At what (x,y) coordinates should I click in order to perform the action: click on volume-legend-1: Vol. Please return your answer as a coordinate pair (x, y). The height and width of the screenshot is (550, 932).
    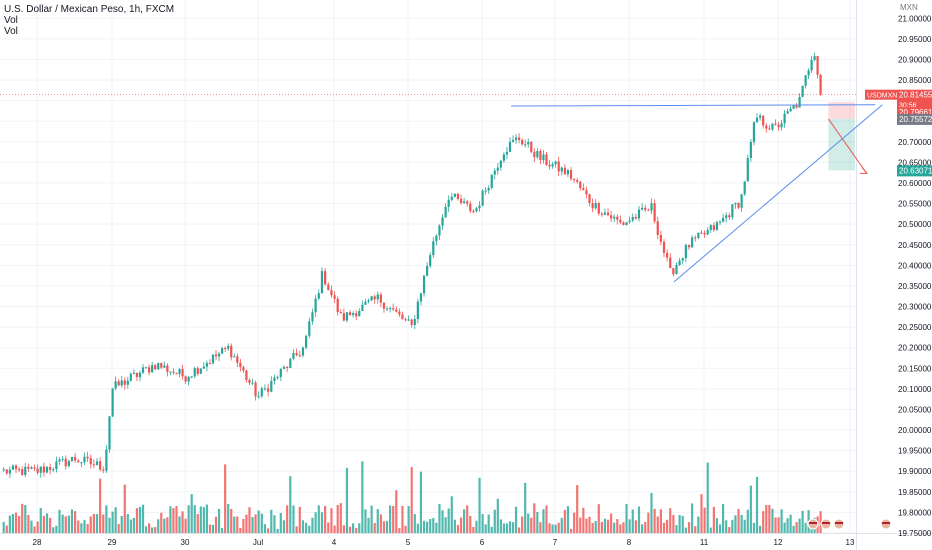
    Looking at the image, I should click on (11, 20).